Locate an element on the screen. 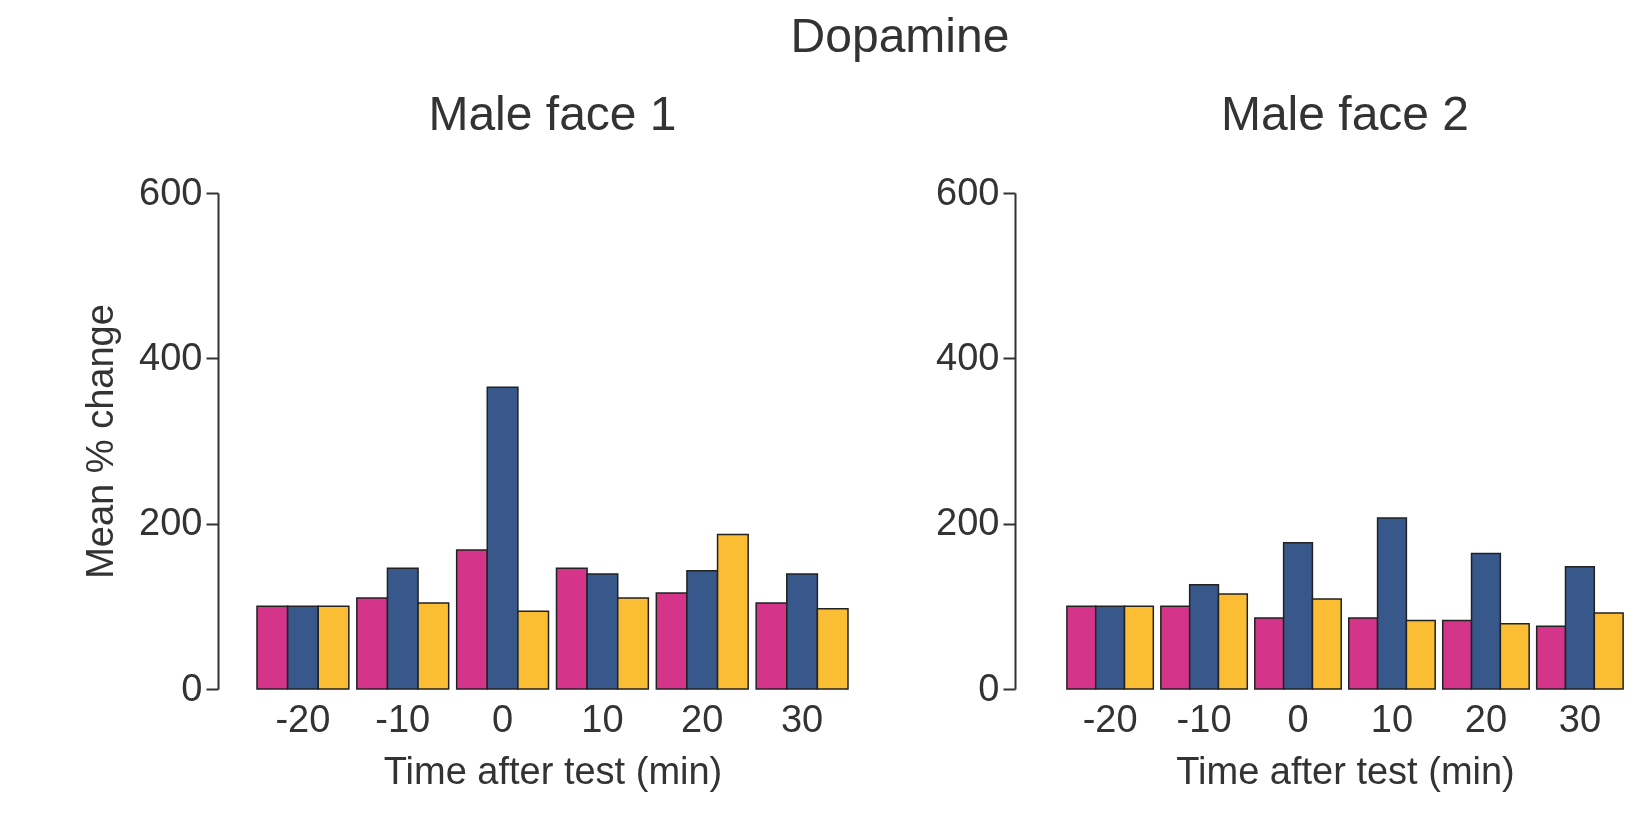  text: Dopamine is located at coordinates (900, 35).